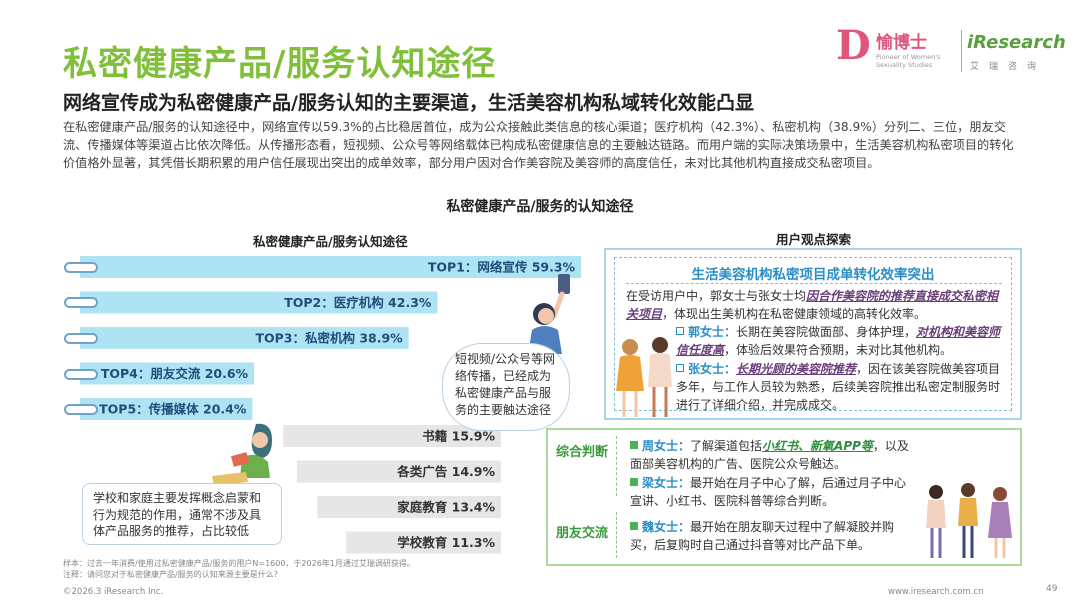 Image resolution: width=1080 pixels, height=608 pixels. I want to click on right-panel-title: 用户观点探索, so click(814, 239).